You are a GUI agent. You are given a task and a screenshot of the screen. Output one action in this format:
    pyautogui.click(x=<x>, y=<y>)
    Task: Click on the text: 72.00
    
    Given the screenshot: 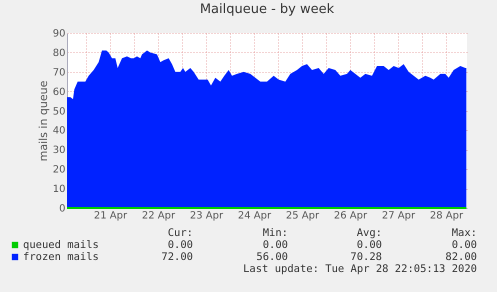 What is the action you would take?
    pyautogui.click(x=177, y=257)
    